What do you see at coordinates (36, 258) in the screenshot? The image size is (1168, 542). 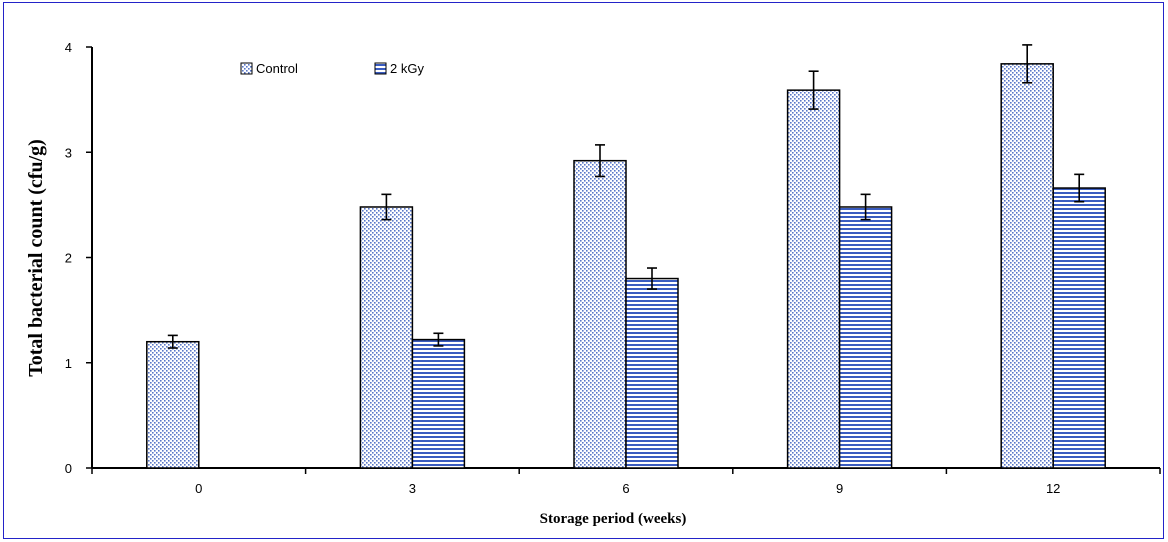 I see `y-axis-title: Total bacterial count (cfu/g)` at bounding box center [36, 258].